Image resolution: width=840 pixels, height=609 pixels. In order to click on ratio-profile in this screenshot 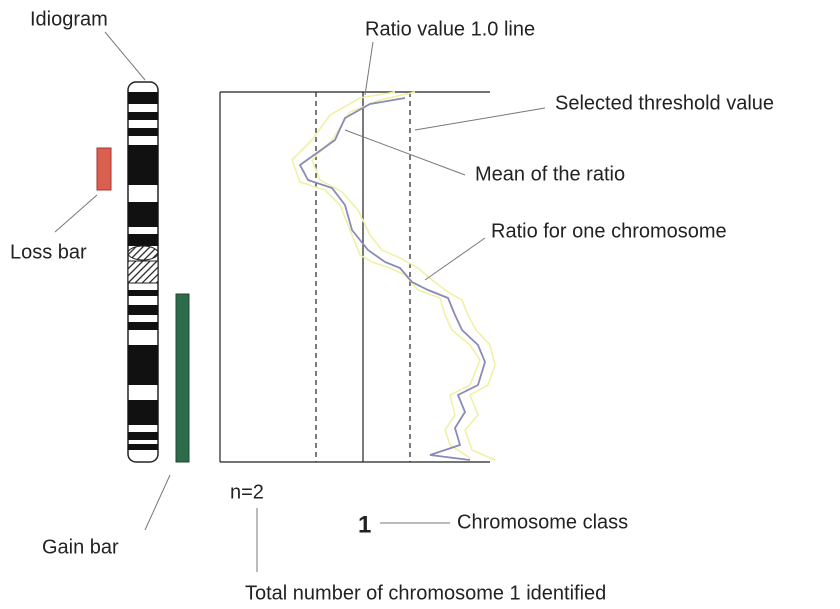, I will do `click(393, 276)`.